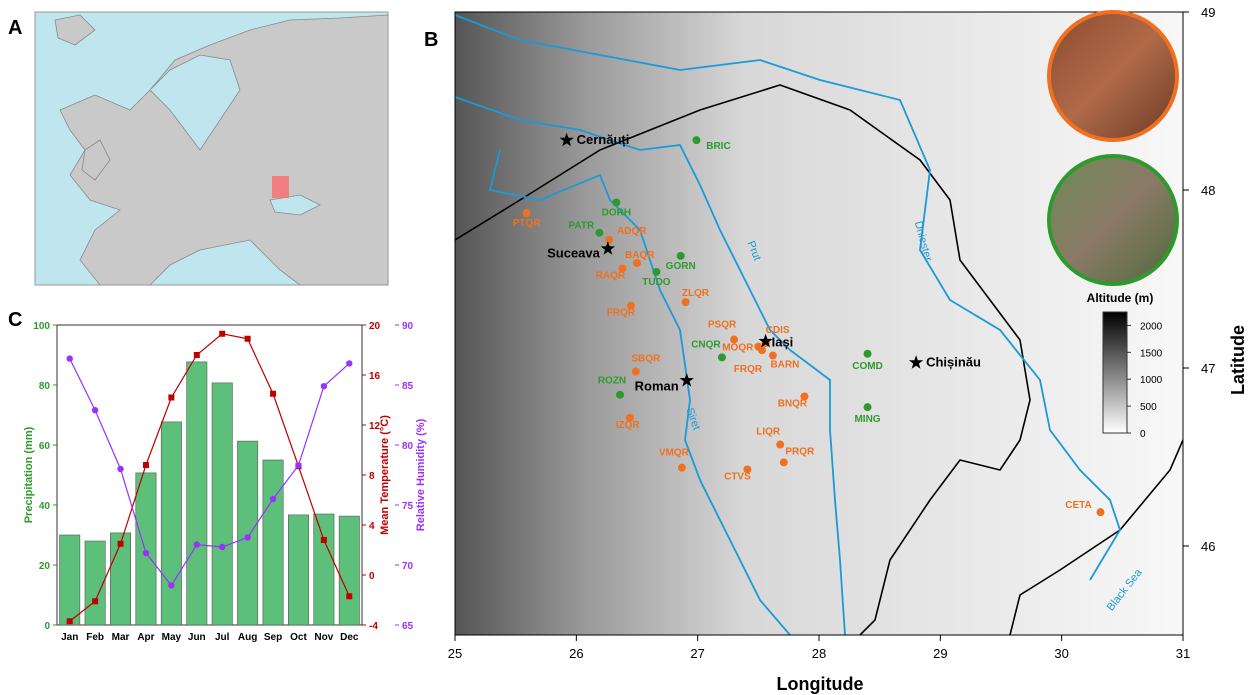  I want to click on y3-tick-label: 85, so click(408, 386).